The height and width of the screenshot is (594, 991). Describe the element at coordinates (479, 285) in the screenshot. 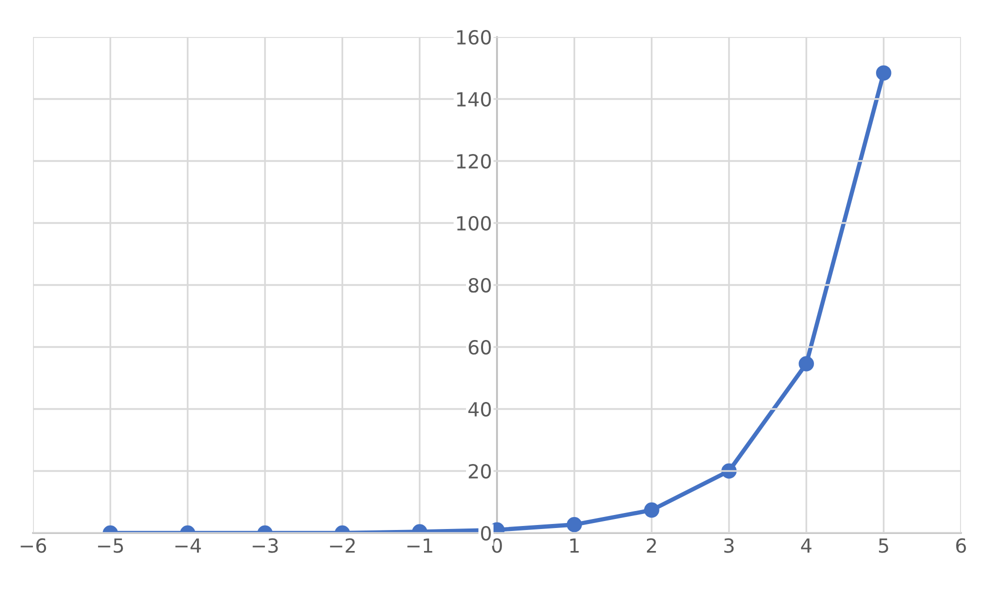

I see `y-tick-label: 80` at that location.